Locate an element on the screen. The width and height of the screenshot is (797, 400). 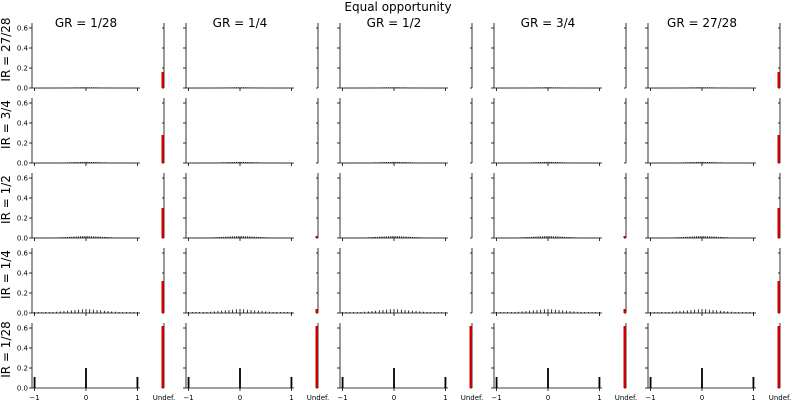
undefined-label: Undef. is located at coordinates (164, 397).